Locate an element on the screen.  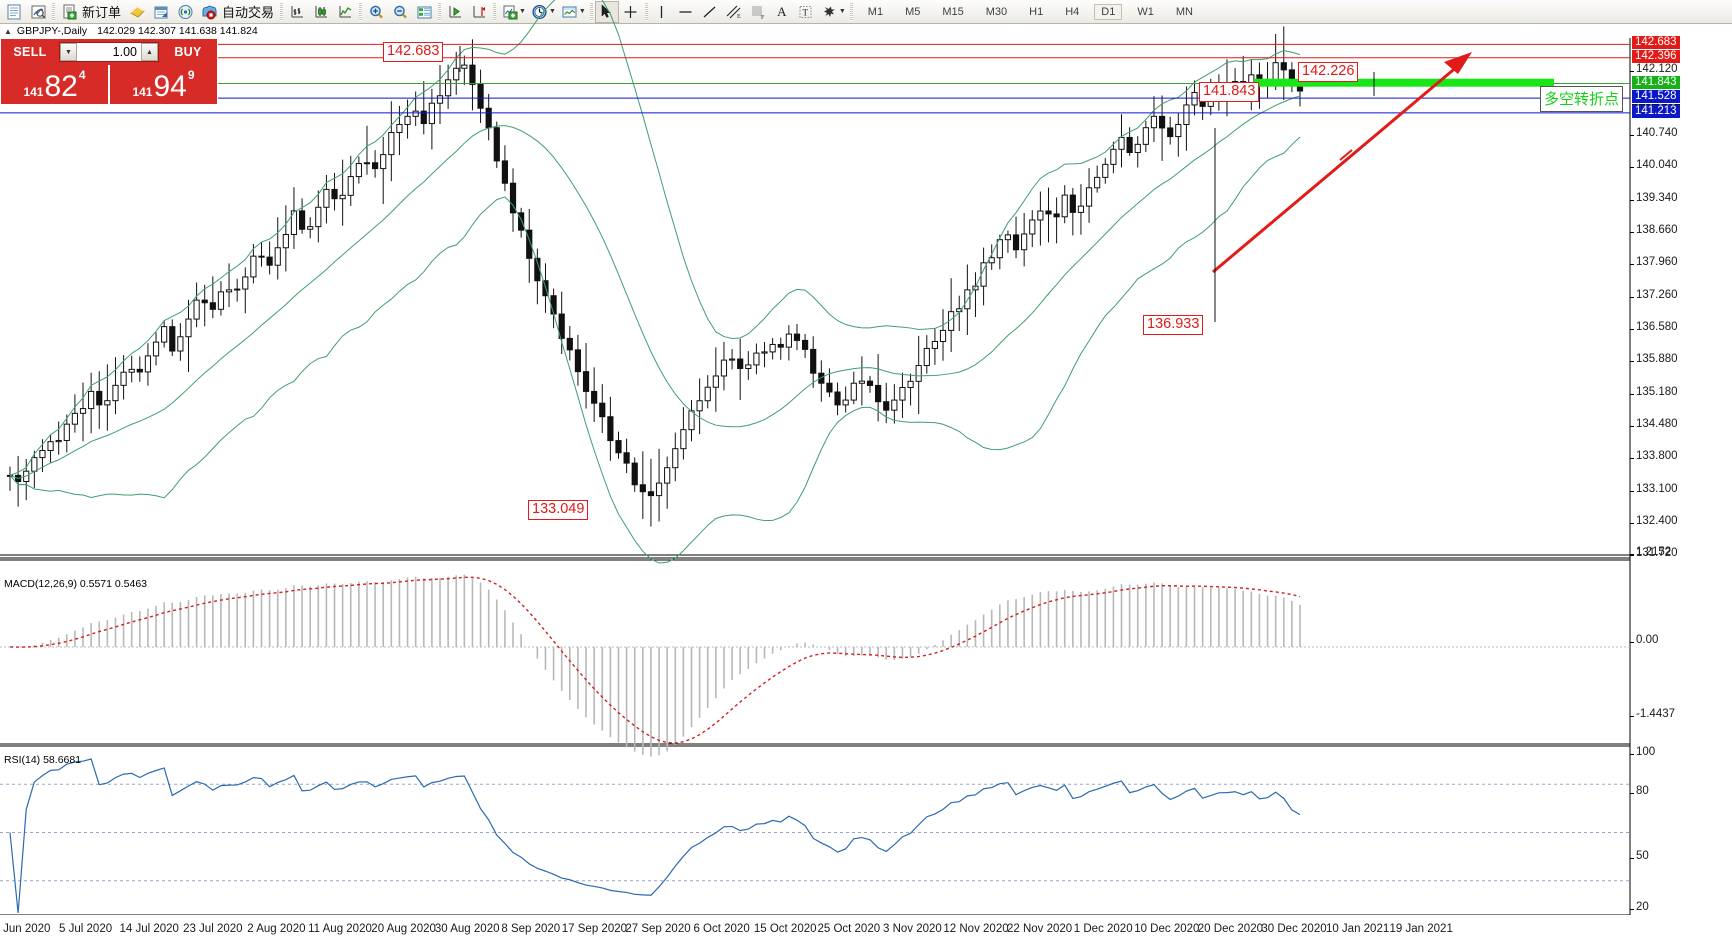
price-annotation-142226: 142.226 is located at coordinates (1328, 72).